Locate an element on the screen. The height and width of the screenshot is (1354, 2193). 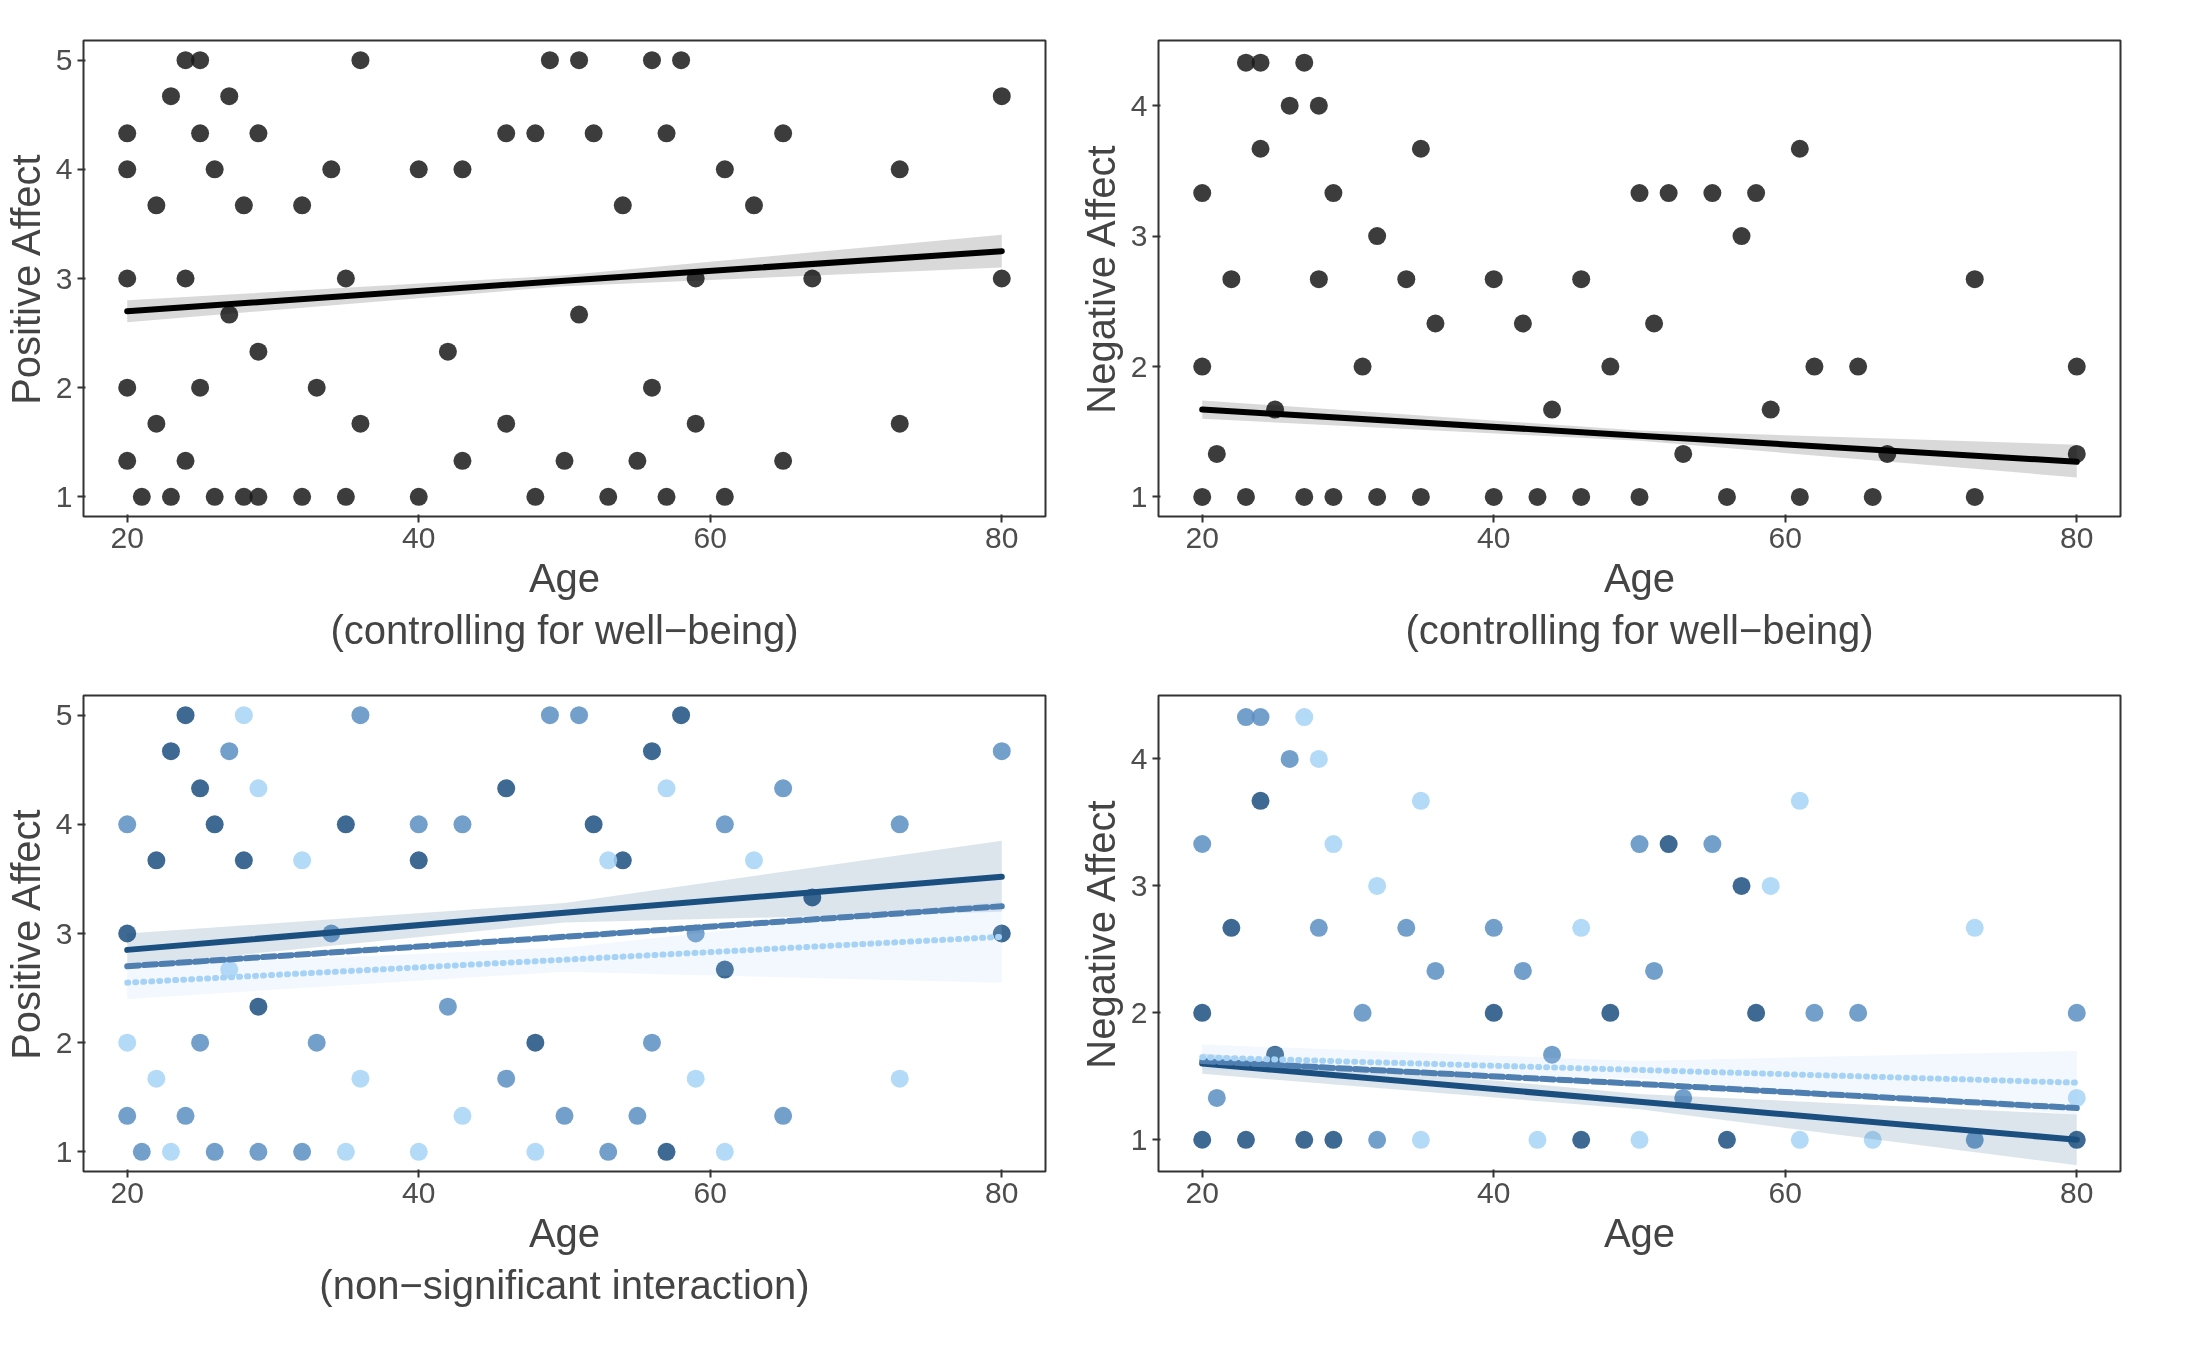
x-axis-title: Age is located at coordinates (1639, 1232).